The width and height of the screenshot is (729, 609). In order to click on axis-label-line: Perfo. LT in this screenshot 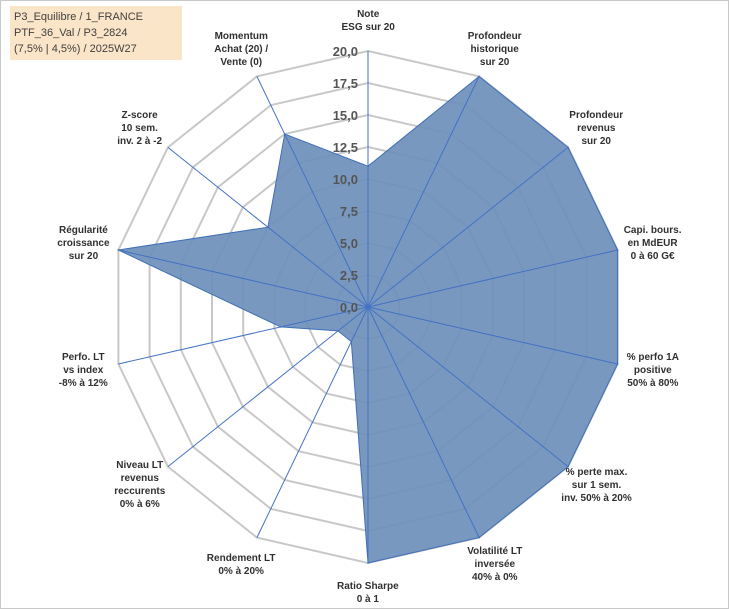, I will do `click(83, 358)`.